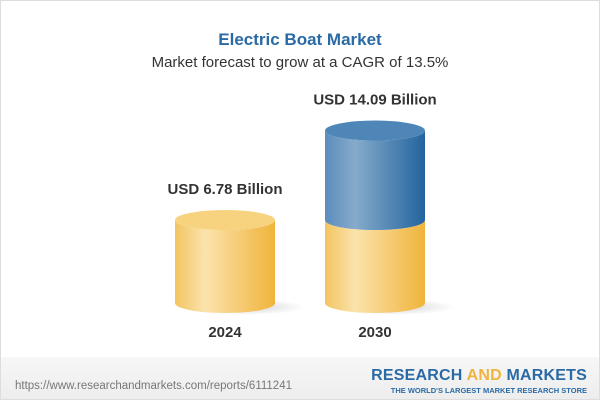 This screenshot has height=400, width=600. What do you see at coordinates (225, 220) in the screenshot?
I see `bar-2024-top` at bounding box center [225, 220].